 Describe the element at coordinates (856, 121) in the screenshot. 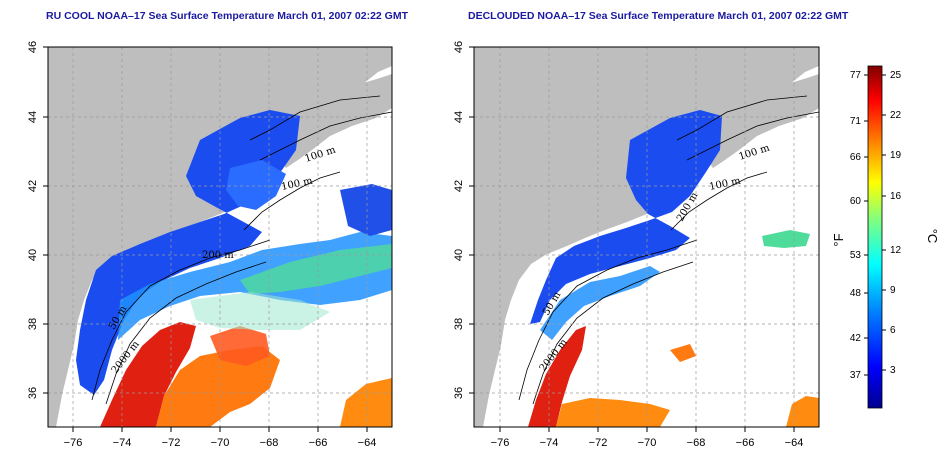

I see `fahrenheit-tick-label: 71` at that location.